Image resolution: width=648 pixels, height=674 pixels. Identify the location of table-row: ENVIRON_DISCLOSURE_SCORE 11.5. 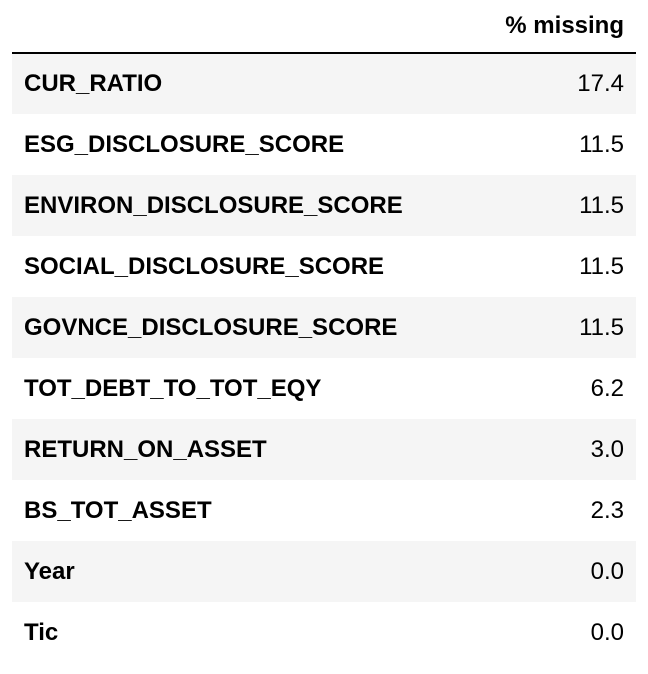
(324, 205).